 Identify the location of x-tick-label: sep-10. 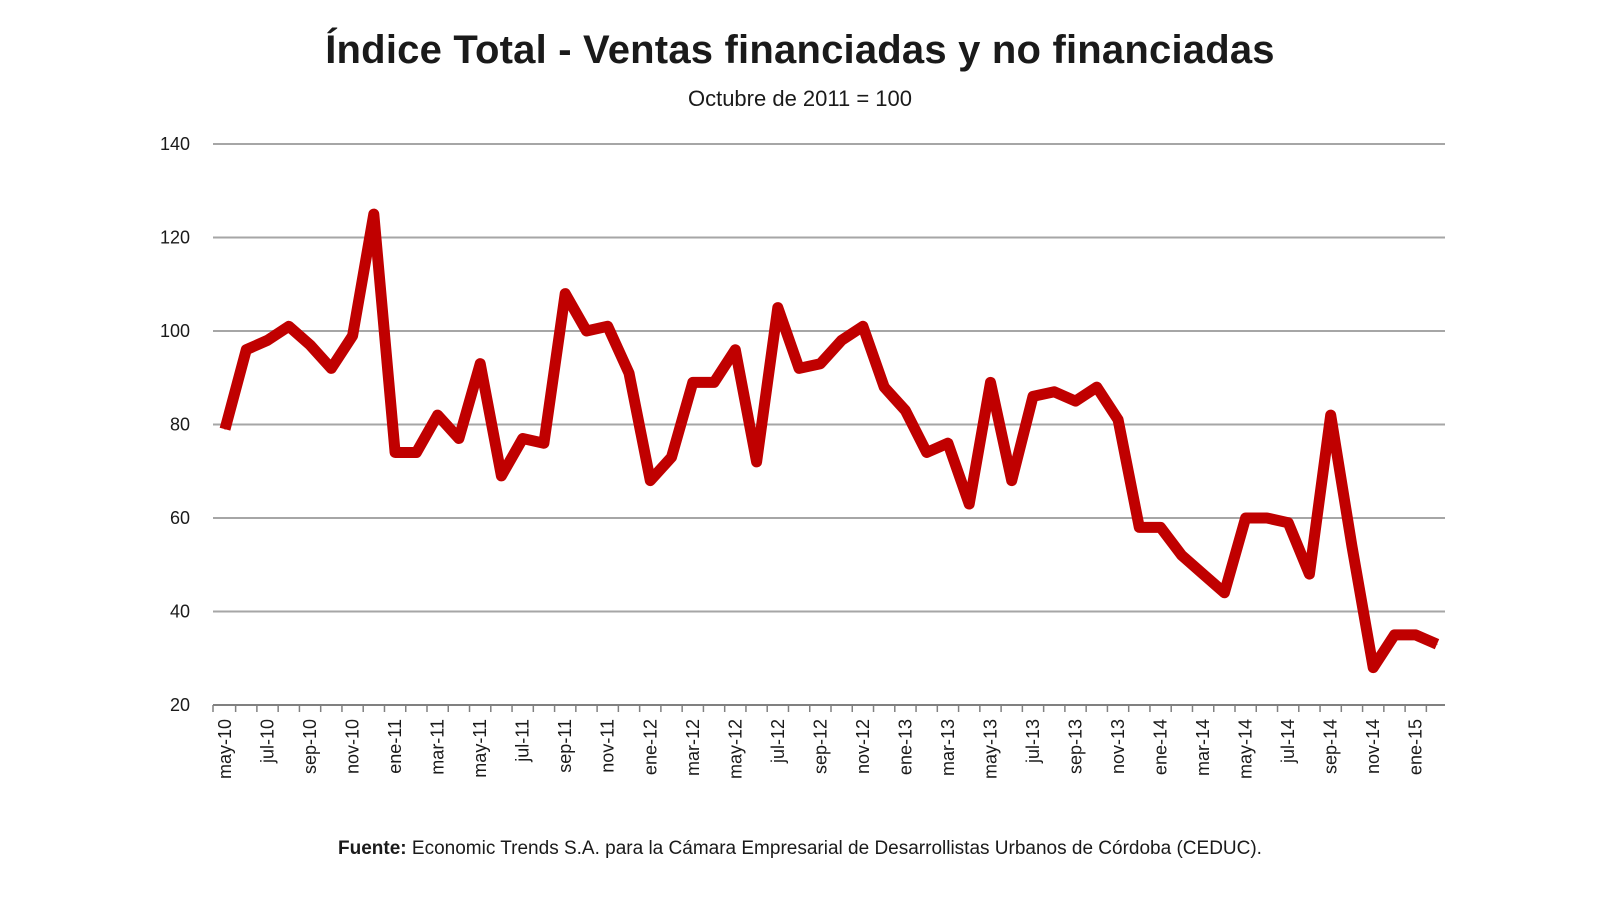
(310, 746).